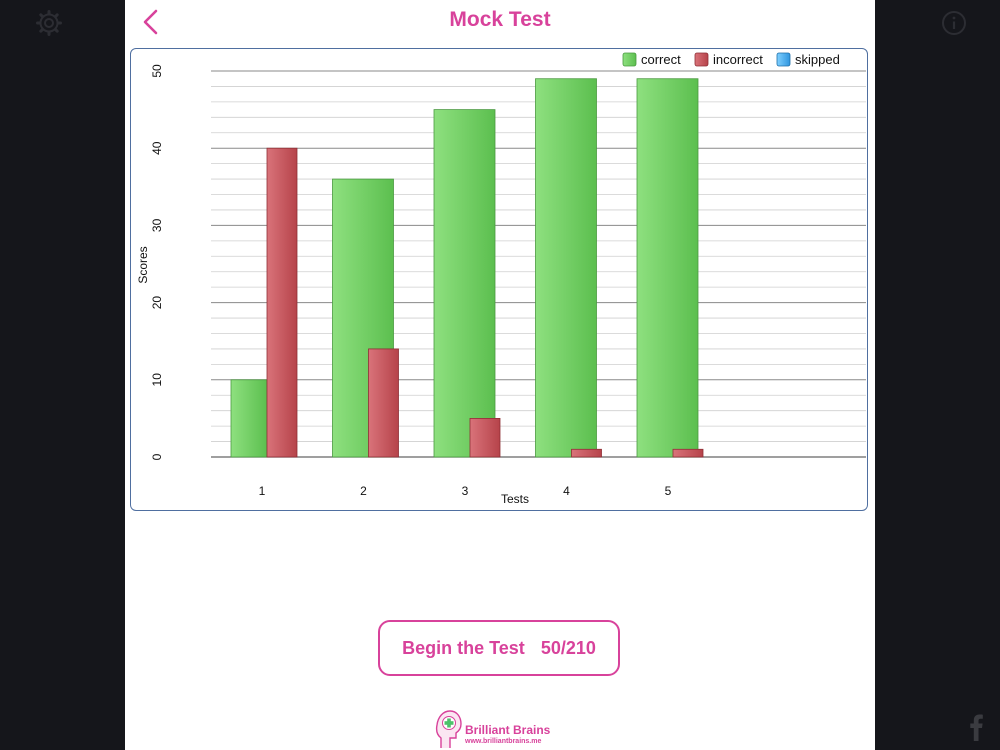 The height and width of the screenshot is (750, 1000). I want to click on brilliant-brains-logo: Brilliant Brains www.brilliantbrains.me, so click(500, 729).